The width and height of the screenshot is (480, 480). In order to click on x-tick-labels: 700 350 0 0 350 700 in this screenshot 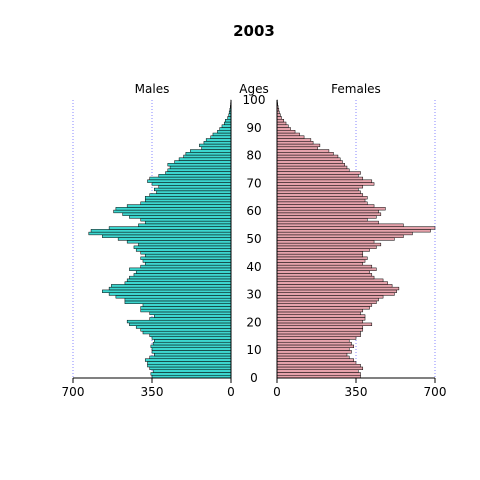, I will do `click(254, 392)`.